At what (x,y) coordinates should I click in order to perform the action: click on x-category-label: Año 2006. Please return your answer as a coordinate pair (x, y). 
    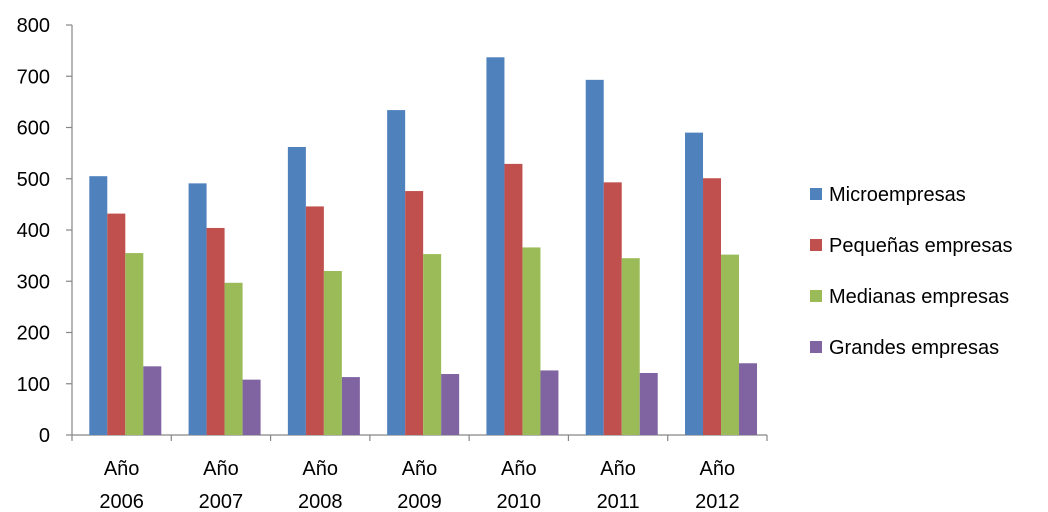
    Looking at the image, I should click on (121, 485).